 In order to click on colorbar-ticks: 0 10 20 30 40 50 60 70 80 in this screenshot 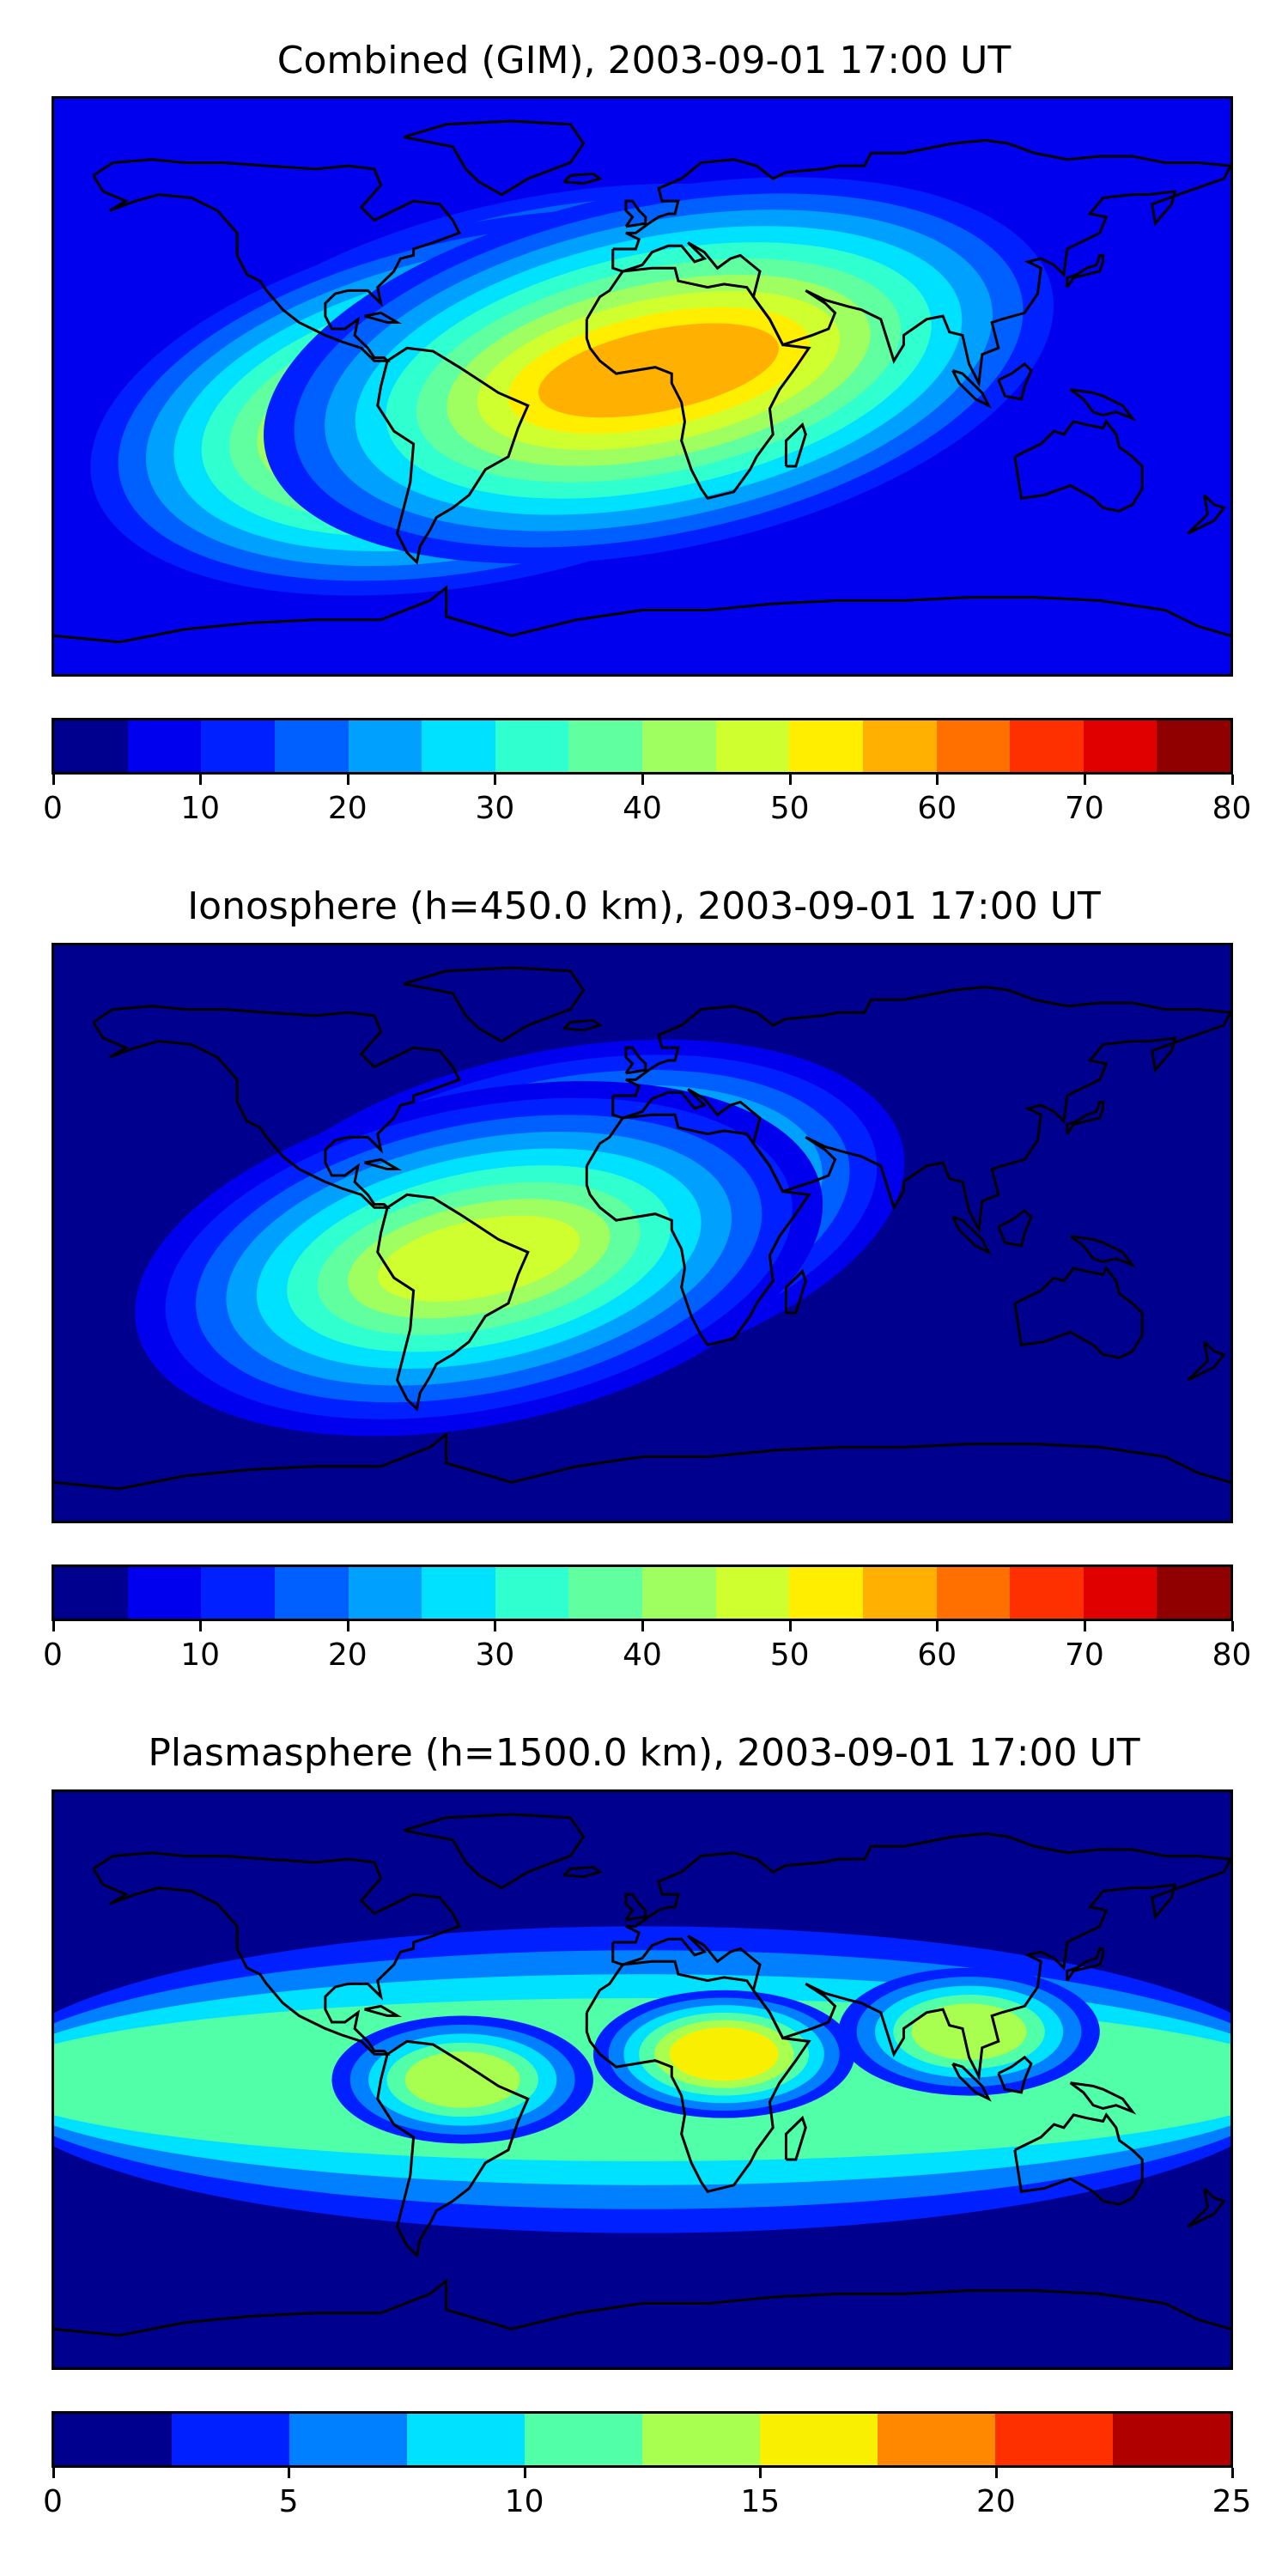, I will do `click(647, 1647)`.